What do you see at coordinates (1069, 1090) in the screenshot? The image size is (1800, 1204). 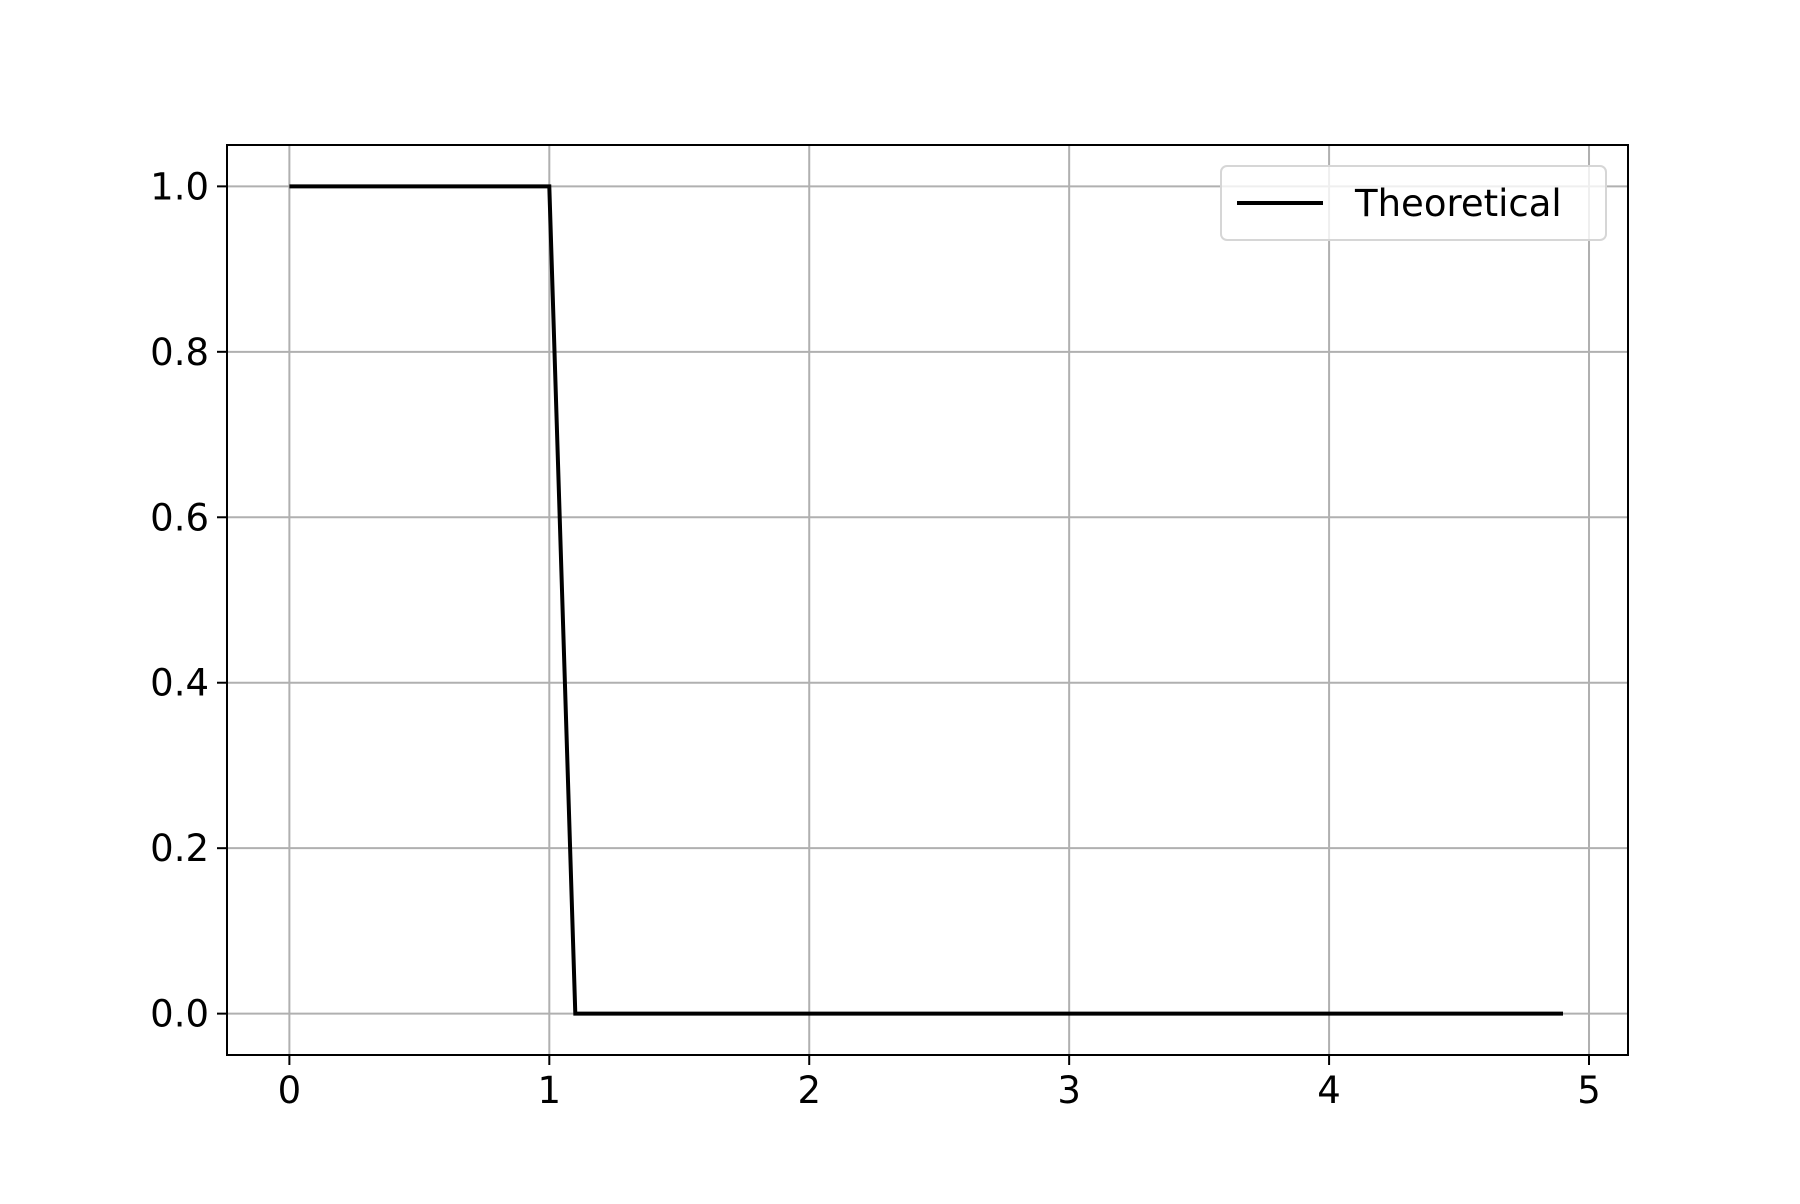 I see `x-tick-label: 3` at bounding box center [1069, 1090].